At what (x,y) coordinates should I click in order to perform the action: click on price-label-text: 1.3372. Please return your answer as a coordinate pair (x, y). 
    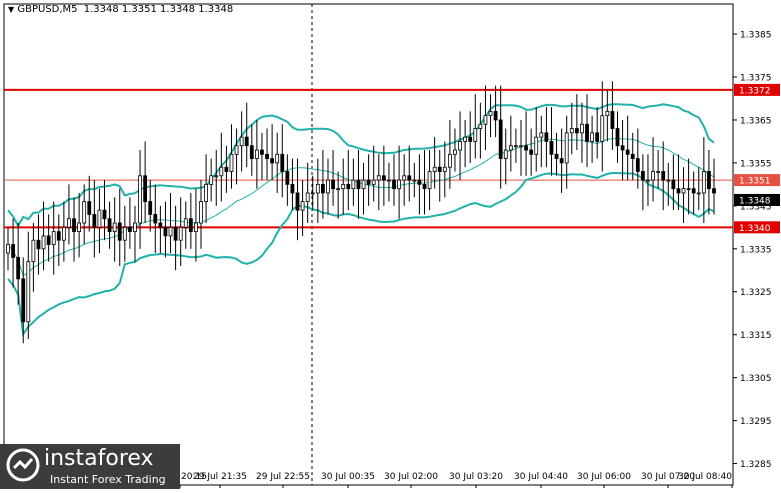
    Looking at the image, I should click on (755, 91).